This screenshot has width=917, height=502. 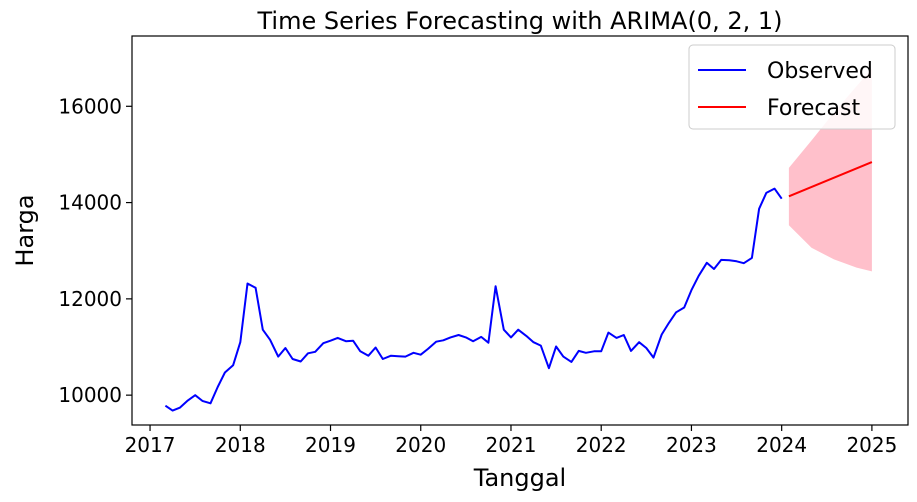 I want to click on y-tick-label: 16000, so click(x=90, y=106).